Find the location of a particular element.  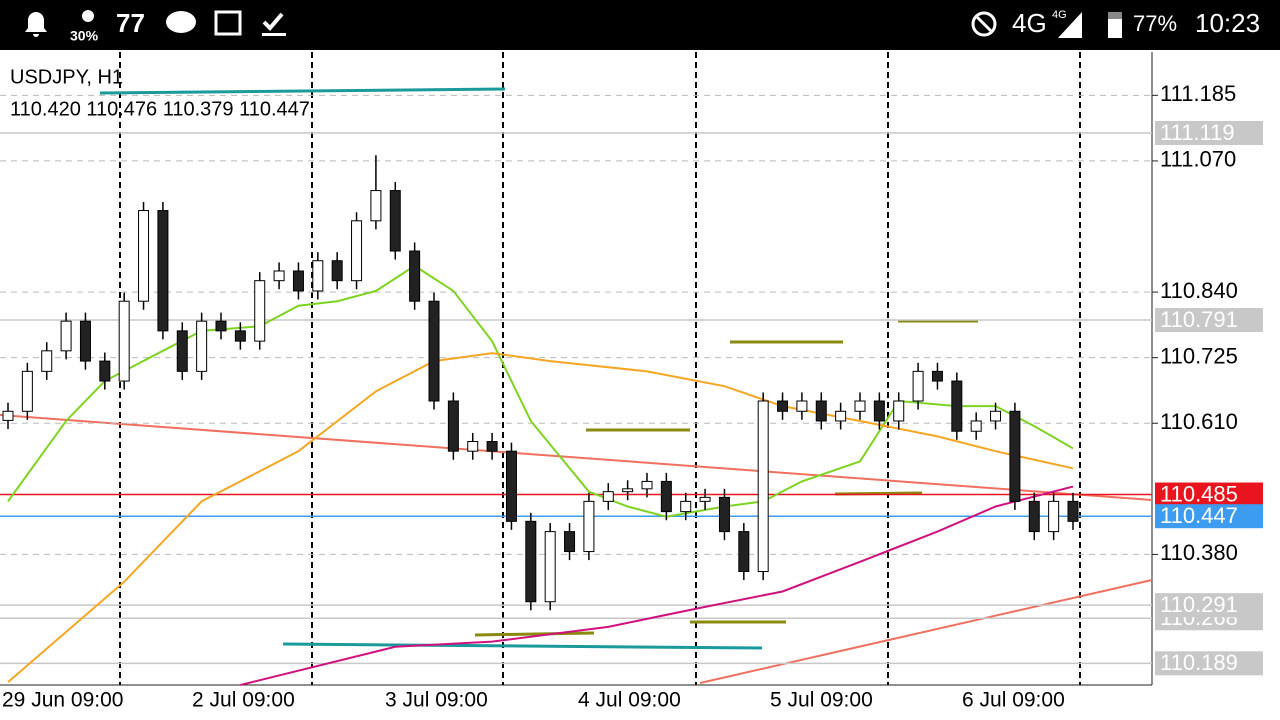

price-tag-label: 110.791 is located at coordinates (1199, 319).